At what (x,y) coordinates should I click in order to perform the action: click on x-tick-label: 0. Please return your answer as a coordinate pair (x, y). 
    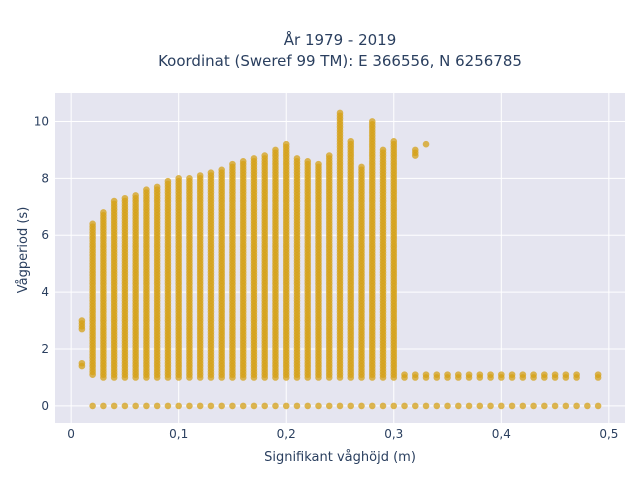
    Looking at the image, I should click on (71, 434).